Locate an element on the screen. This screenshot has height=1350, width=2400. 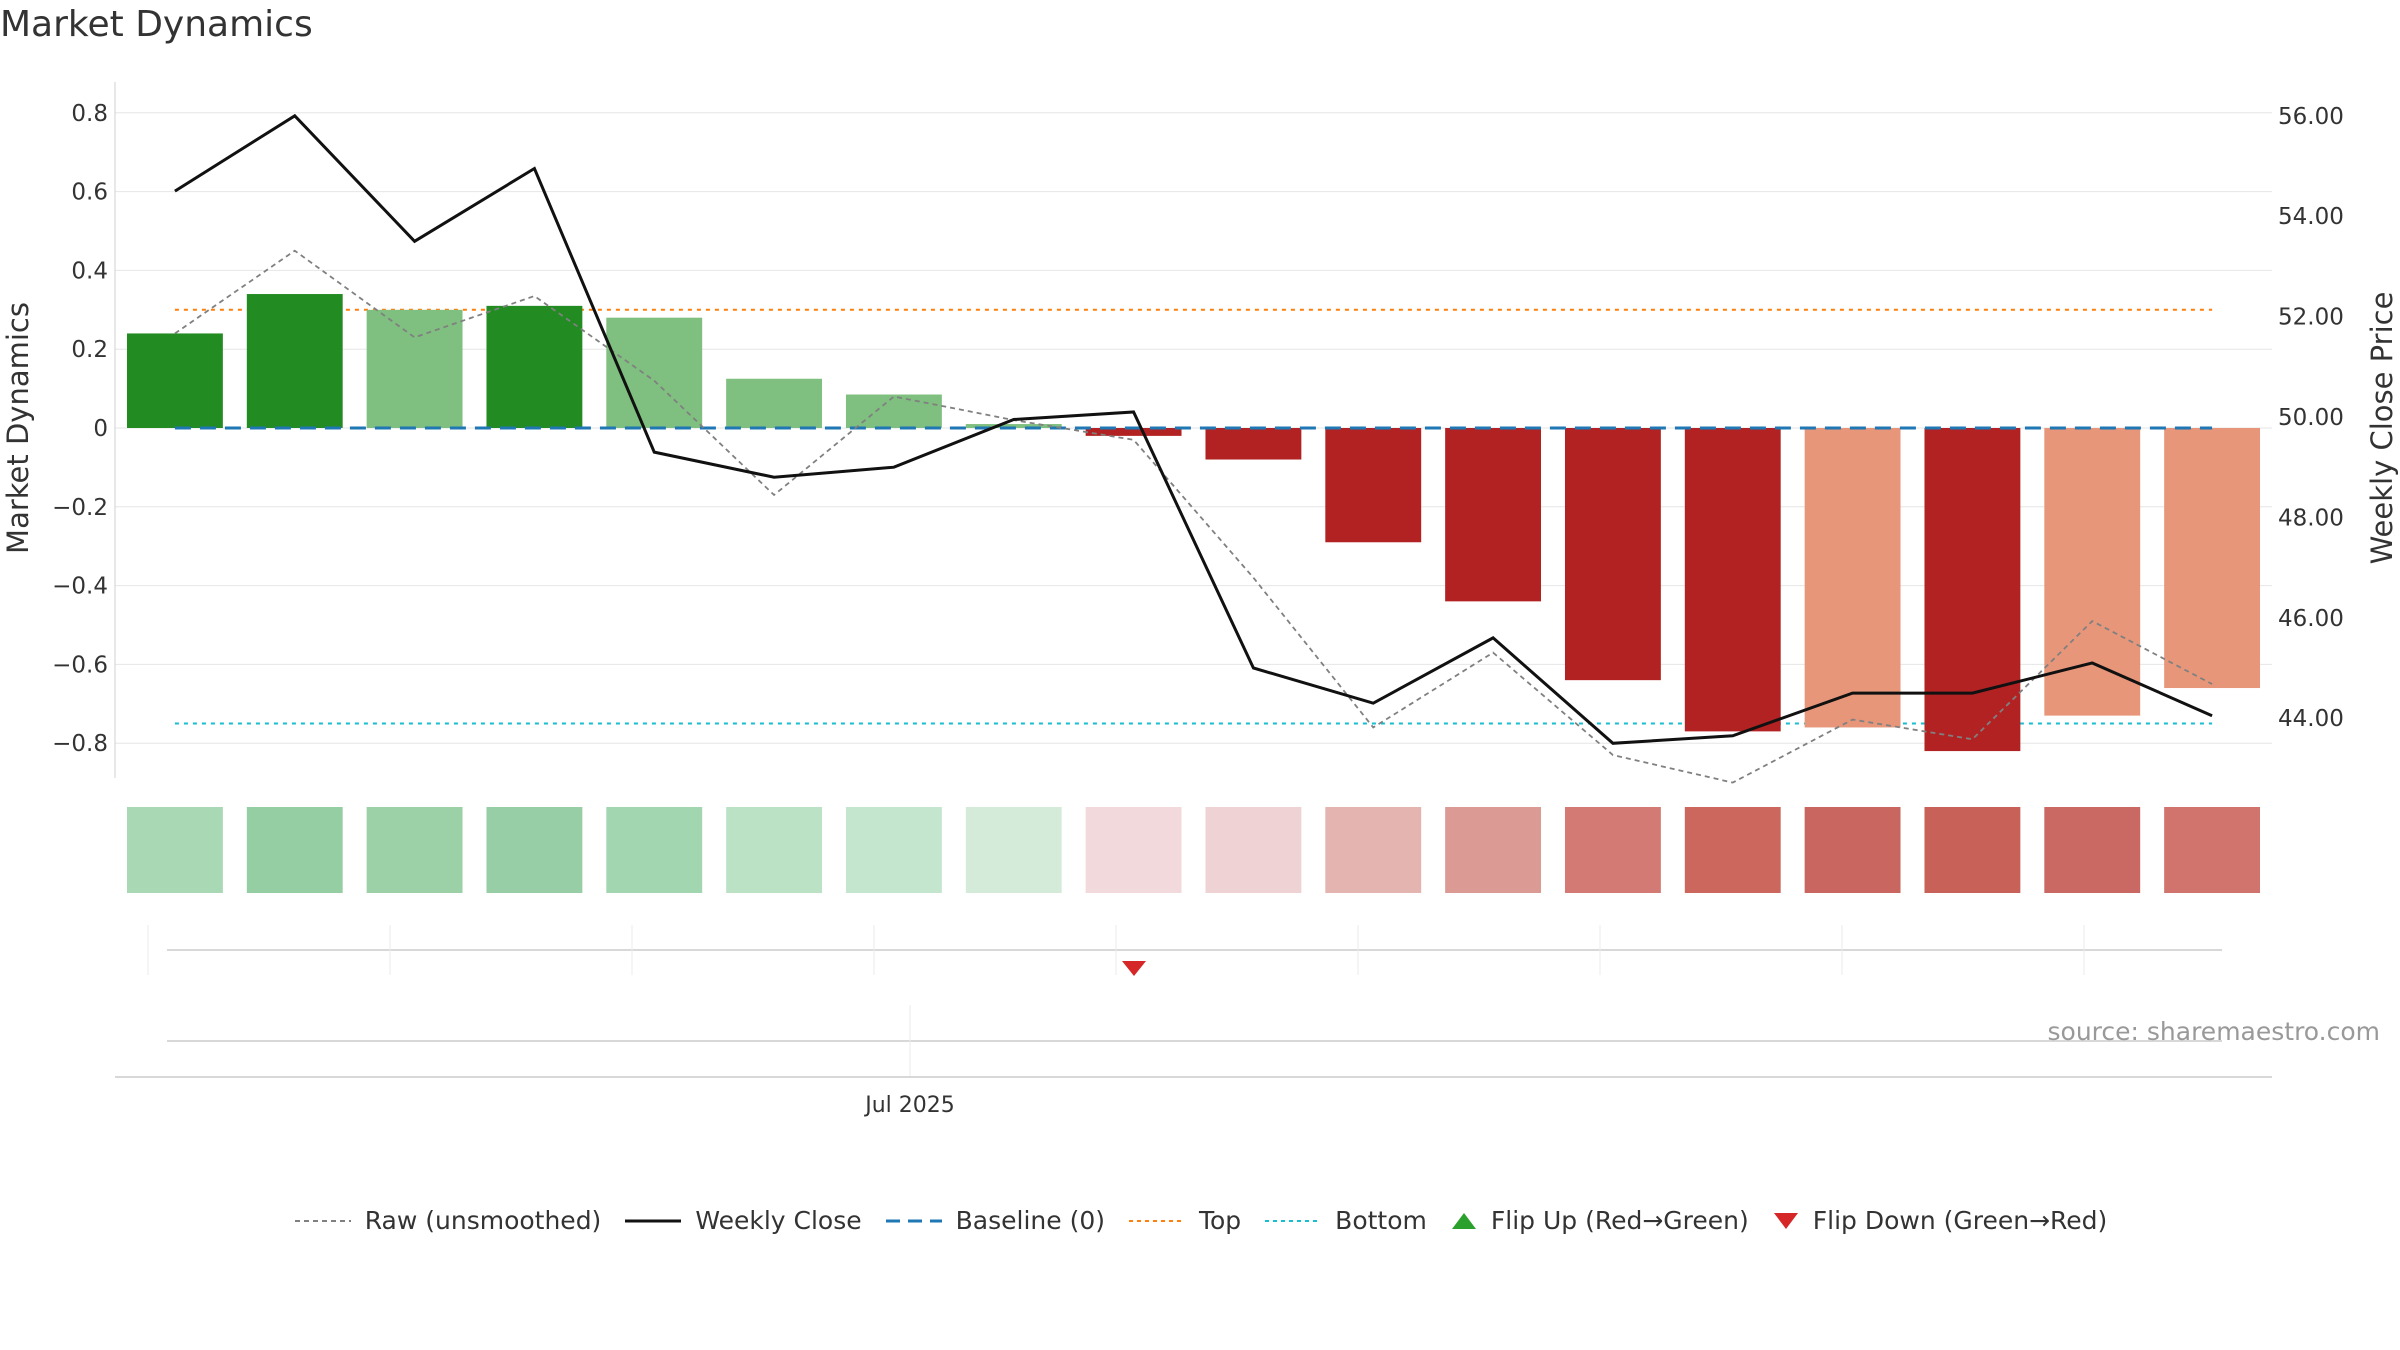
legend-flip-up: Flip Up (Red→Green) is located at coordinates (1599, 1220).